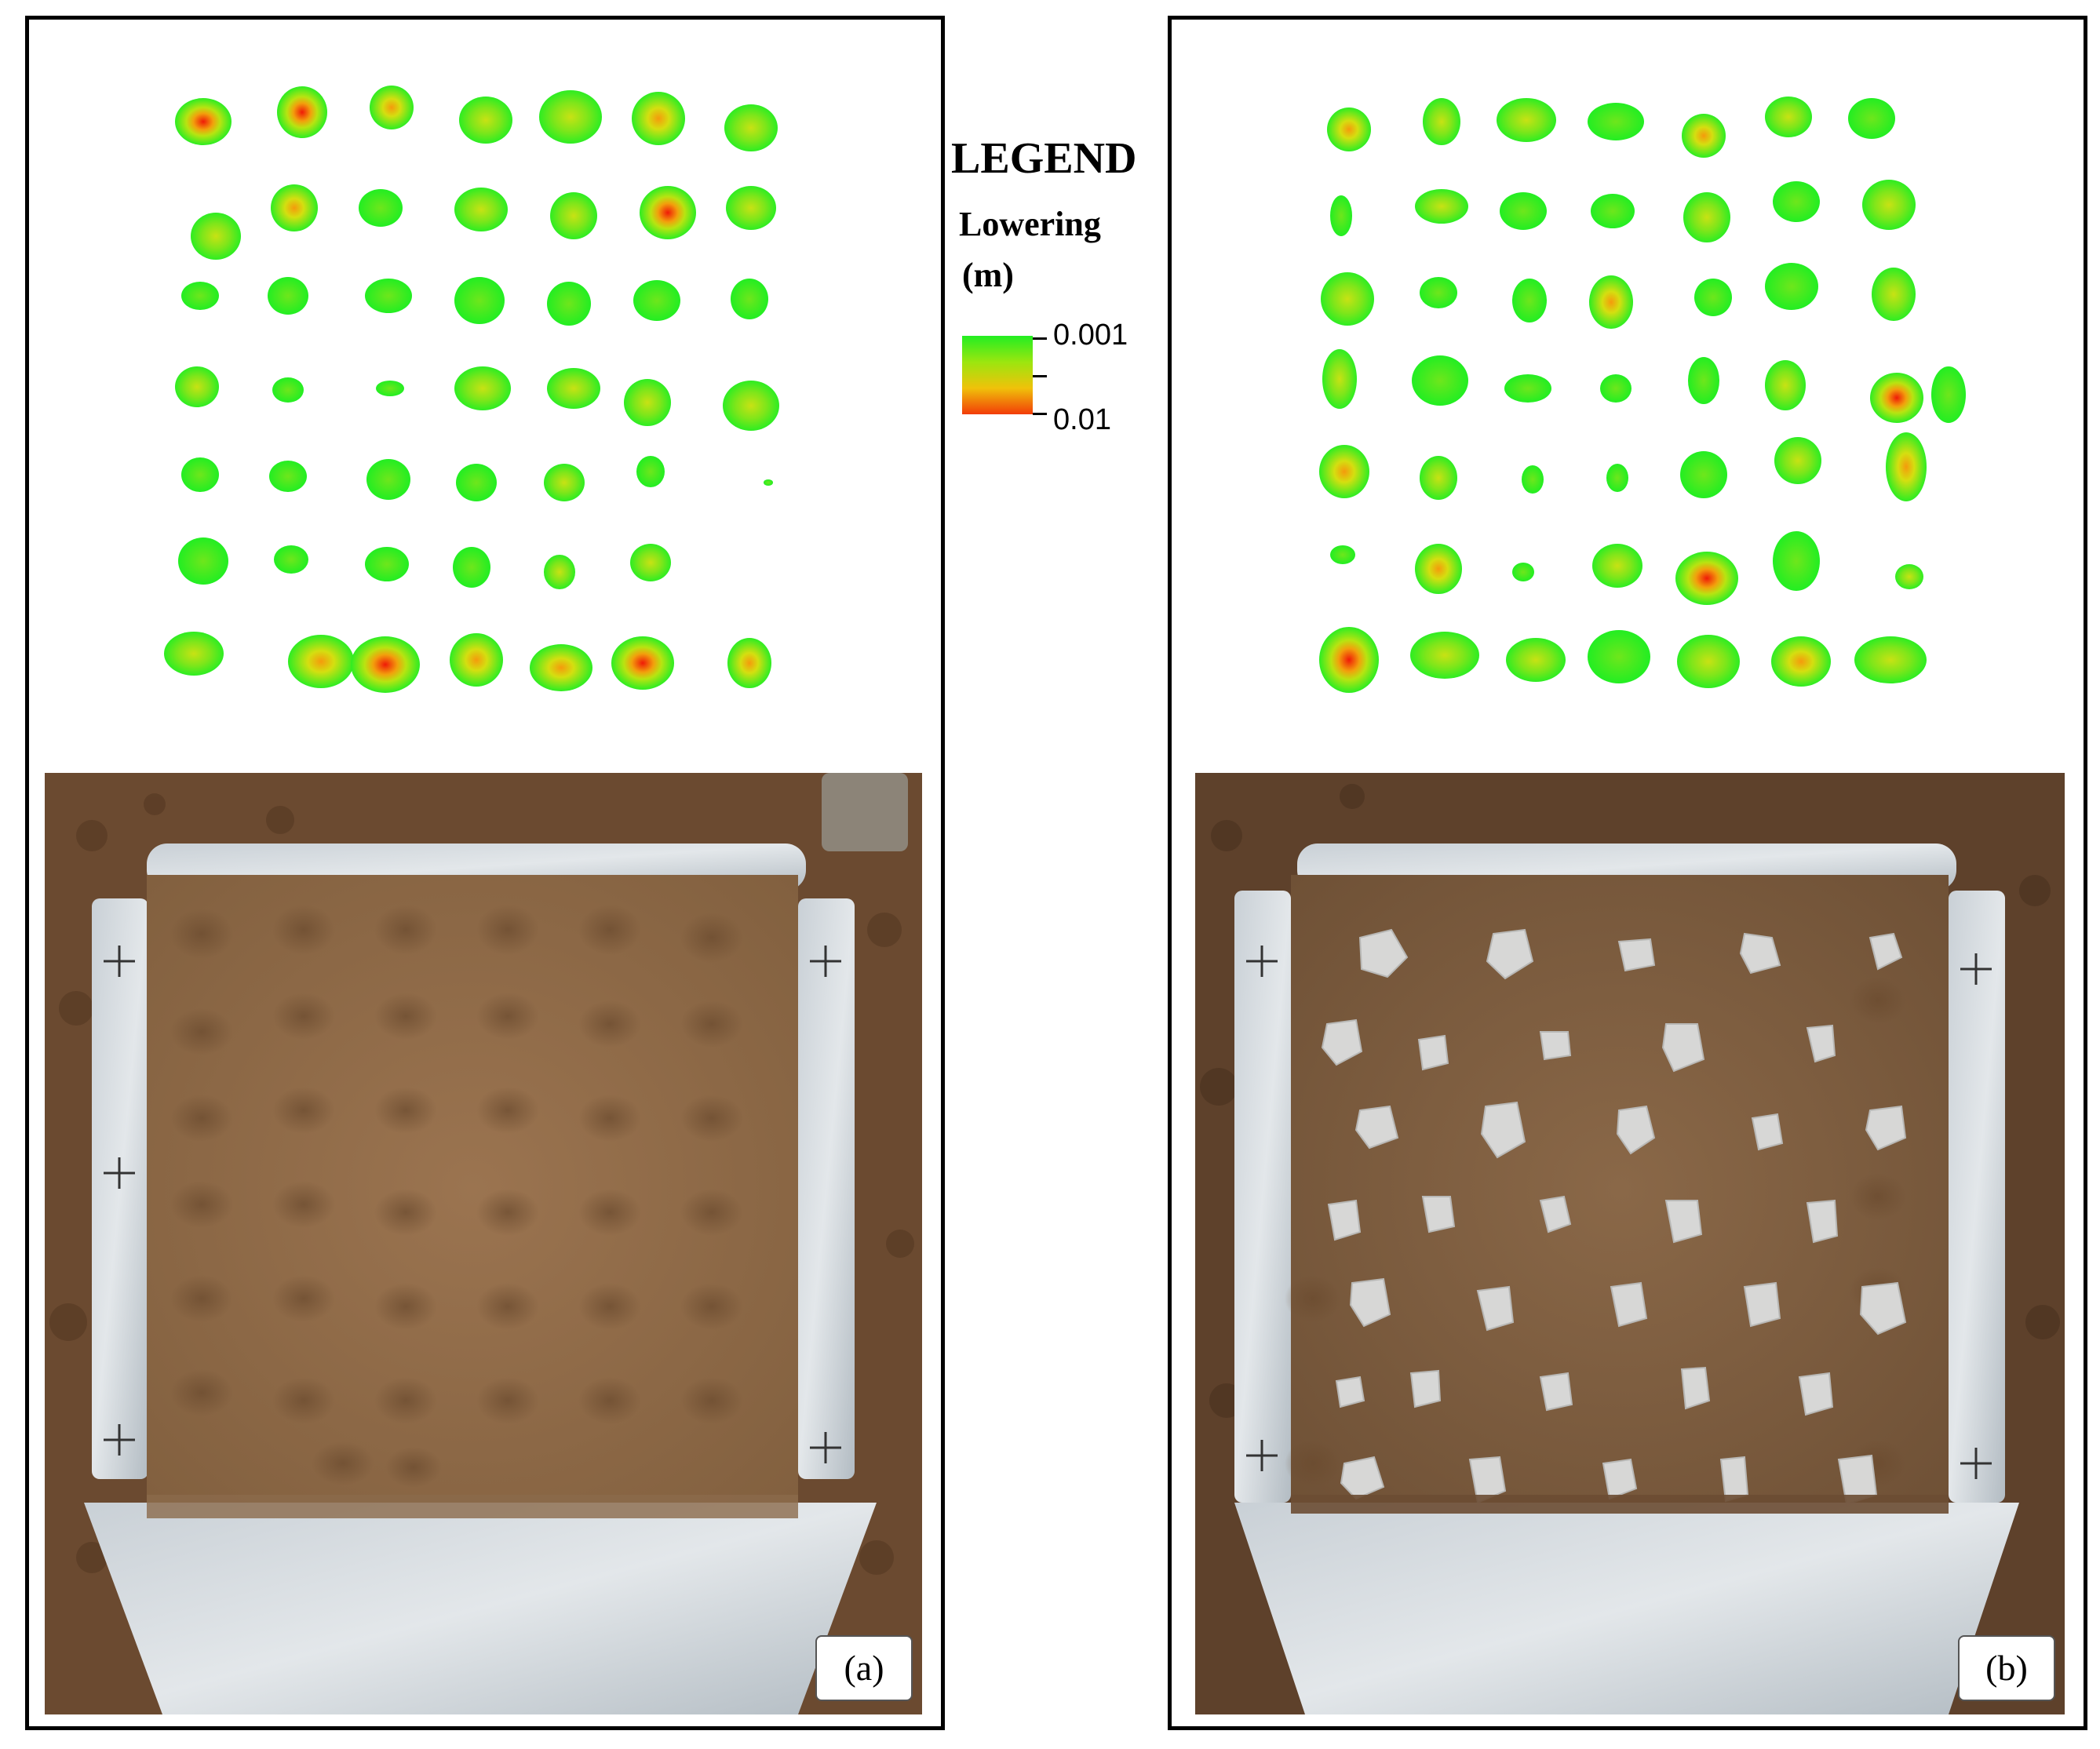 The height and width of the screenshot is (1749, 2100). I want to click on heatmap-blobs-a, so click(472, 389).